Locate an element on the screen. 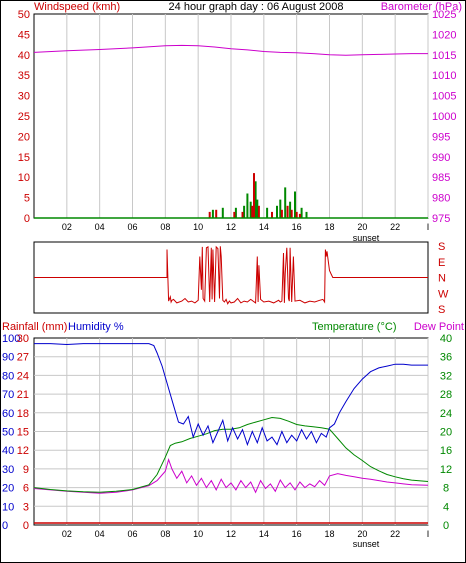 The image size is (466, 563). barometer-tick: 1020 is located at coordinates (444, 35).